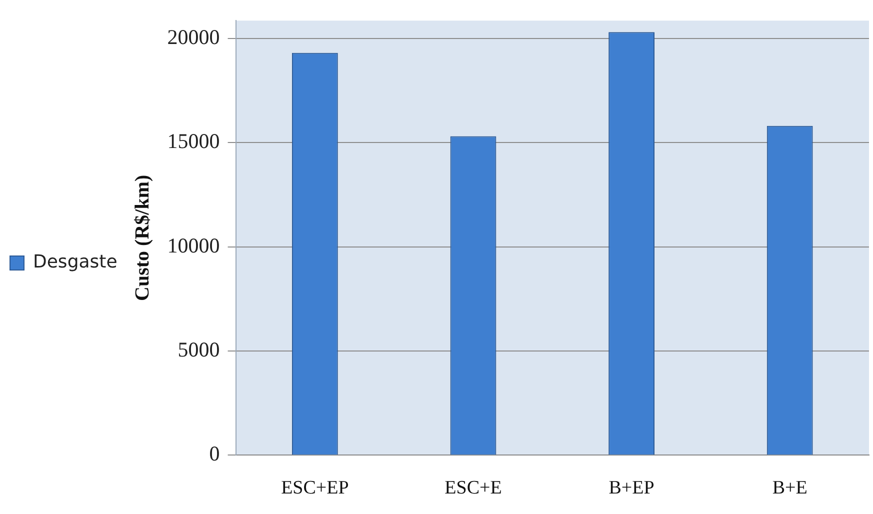 This screenshot has width=873, height=514. I want to click on y-tick-label: 15000, so click(193, 141).